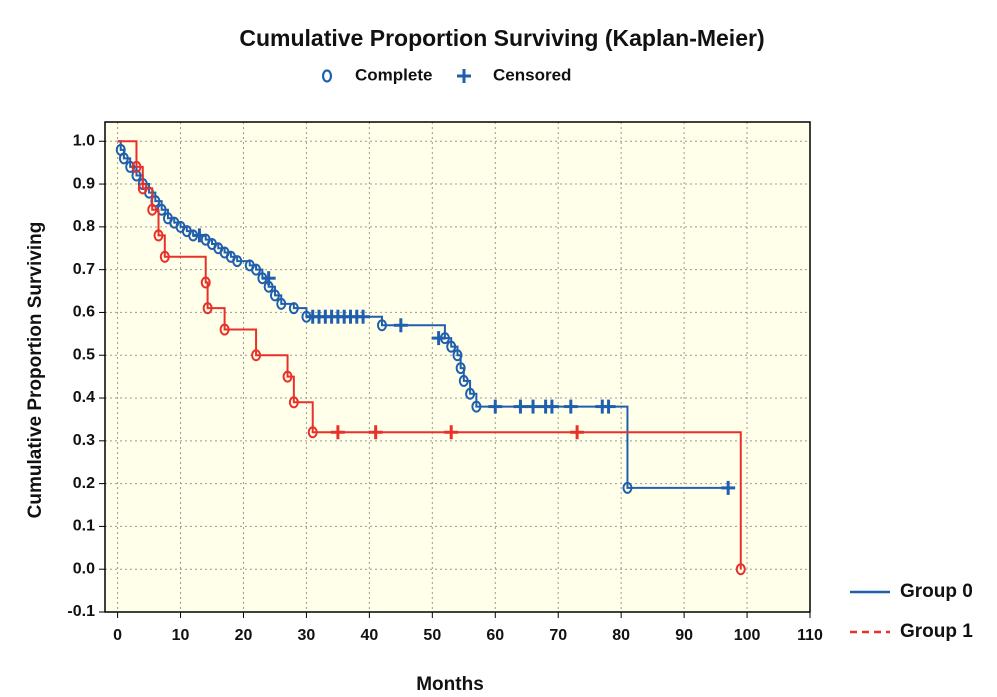  Describe the element at coordinates (84, 483) in the screenshot. I see `y-tick-label: 0.2` at that location.